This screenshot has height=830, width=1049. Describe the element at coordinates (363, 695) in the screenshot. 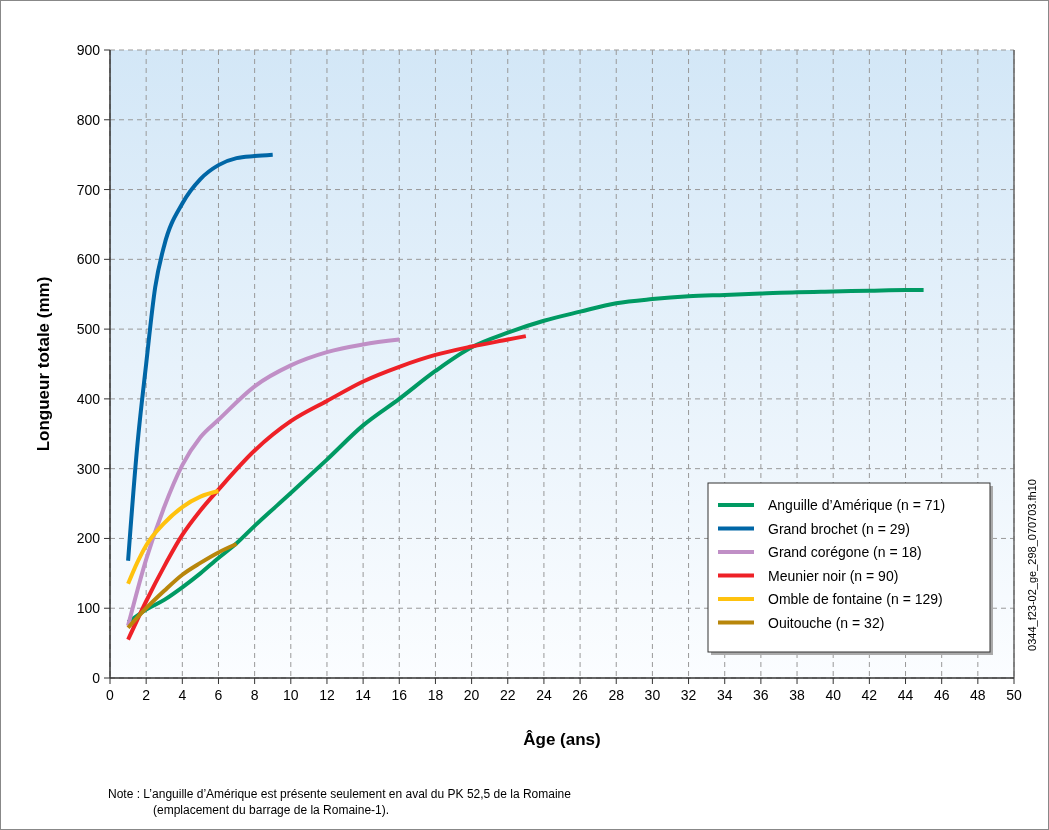

I see `x-tick-label: 14` at that location.